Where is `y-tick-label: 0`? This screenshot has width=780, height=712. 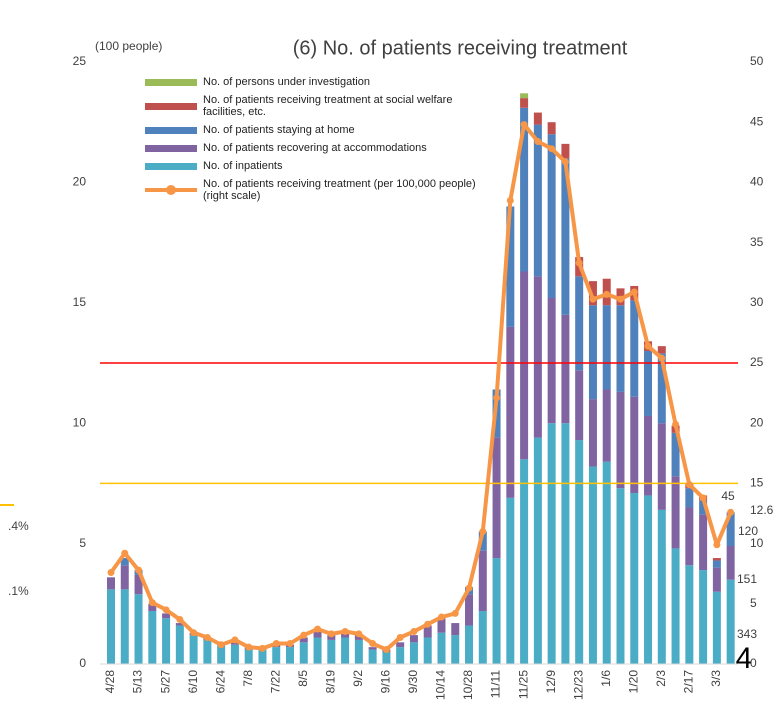 y-tick-label: 0 is located at coordinates (82, 663).